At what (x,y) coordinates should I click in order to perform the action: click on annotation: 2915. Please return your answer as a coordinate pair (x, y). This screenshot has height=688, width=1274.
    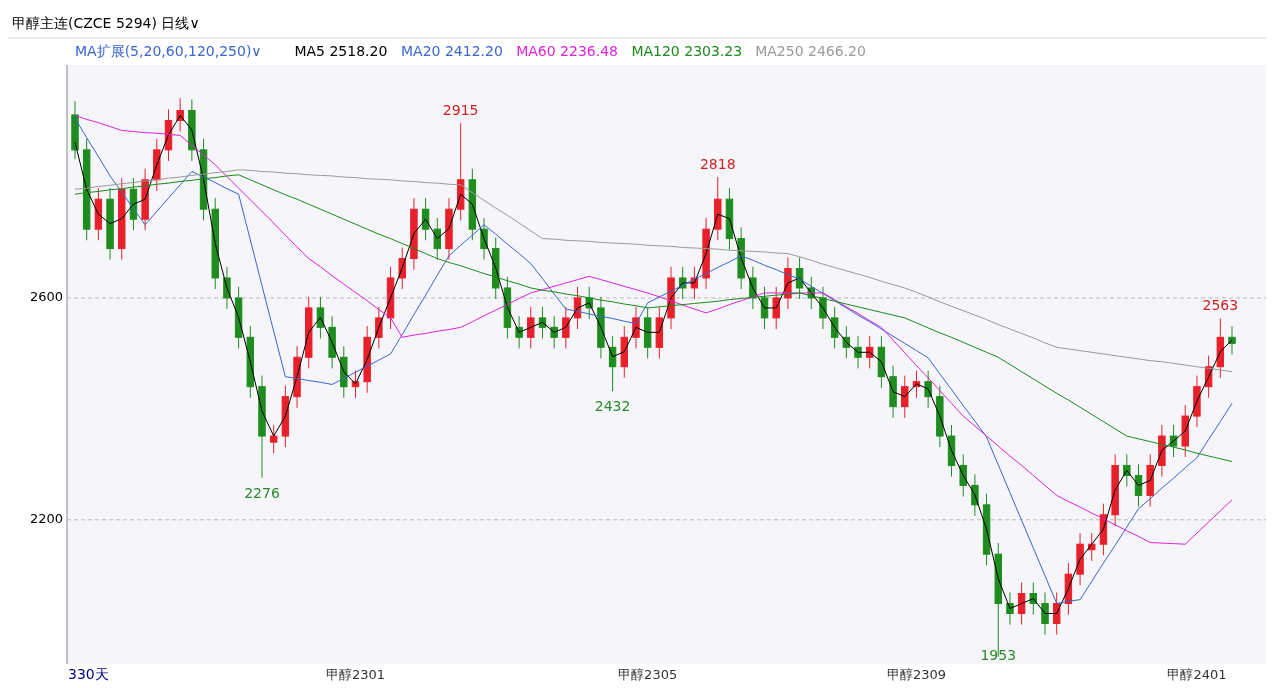
    Looking at the image, I should click on (460, 110).